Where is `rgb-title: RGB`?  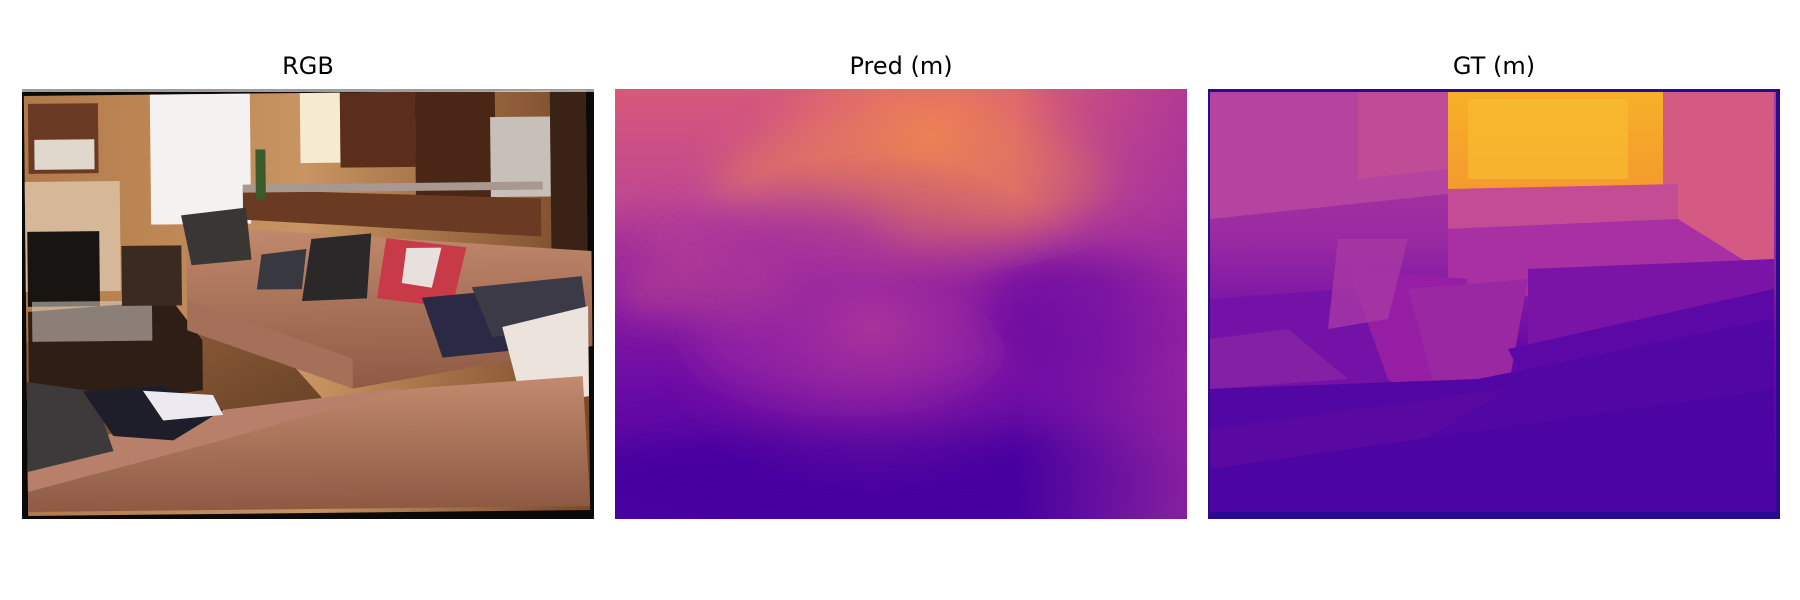
rgb-title: RGB is located at coordinates (308, 66).